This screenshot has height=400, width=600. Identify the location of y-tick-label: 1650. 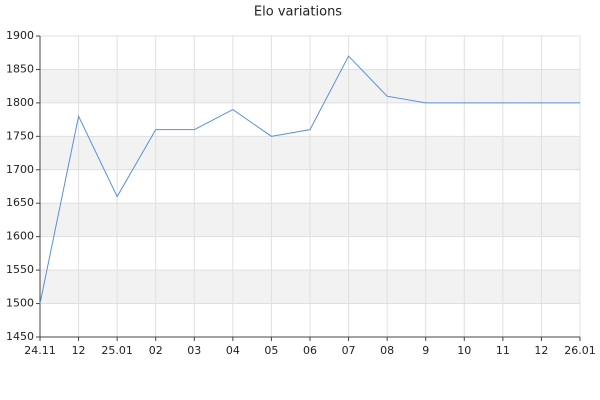
(20, 202).